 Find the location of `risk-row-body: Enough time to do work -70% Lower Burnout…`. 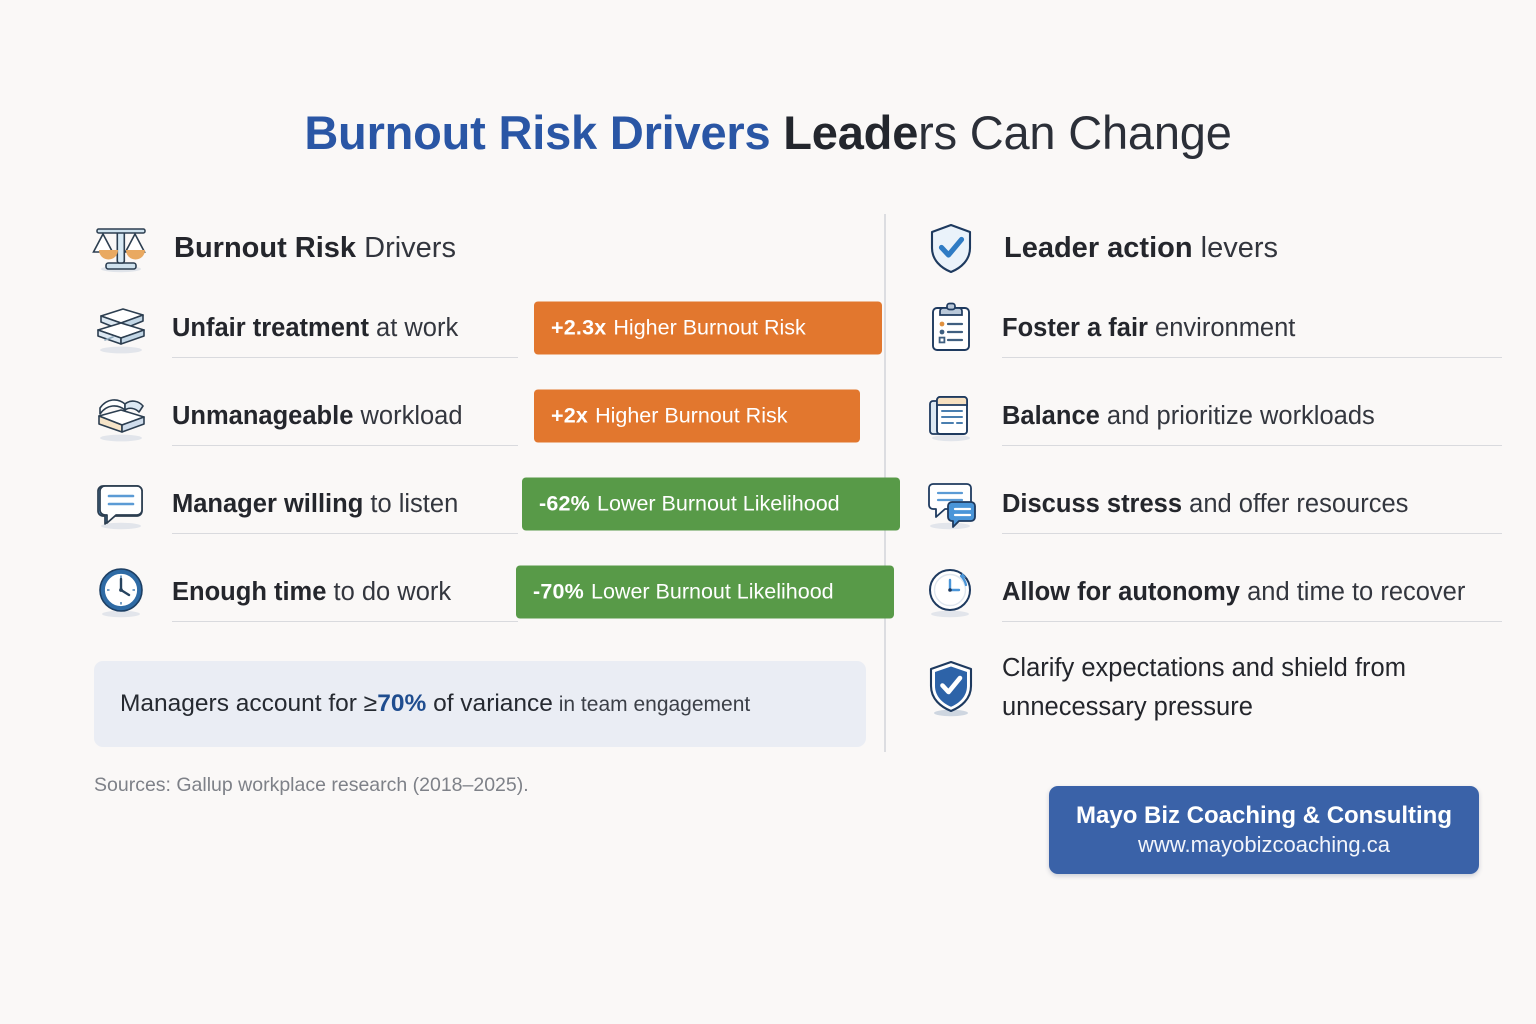

risk-row-body: Enough time to do work -70% Lower Burnout… is located at coordinates (533, 592).